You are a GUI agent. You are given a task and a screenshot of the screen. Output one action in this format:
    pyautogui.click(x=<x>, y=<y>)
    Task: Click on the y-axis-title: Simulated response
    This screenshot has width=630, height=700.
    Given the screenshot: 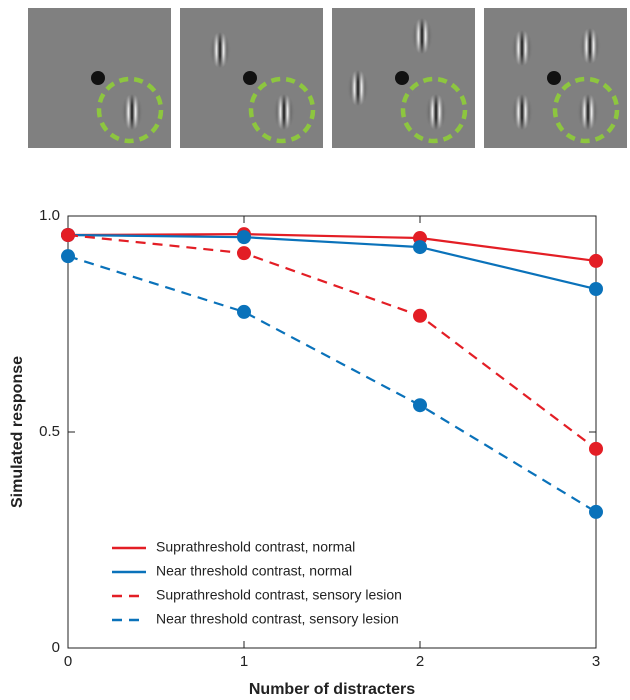 What is the action you would take?
    pyautogui.click(x=17, y=432)
    